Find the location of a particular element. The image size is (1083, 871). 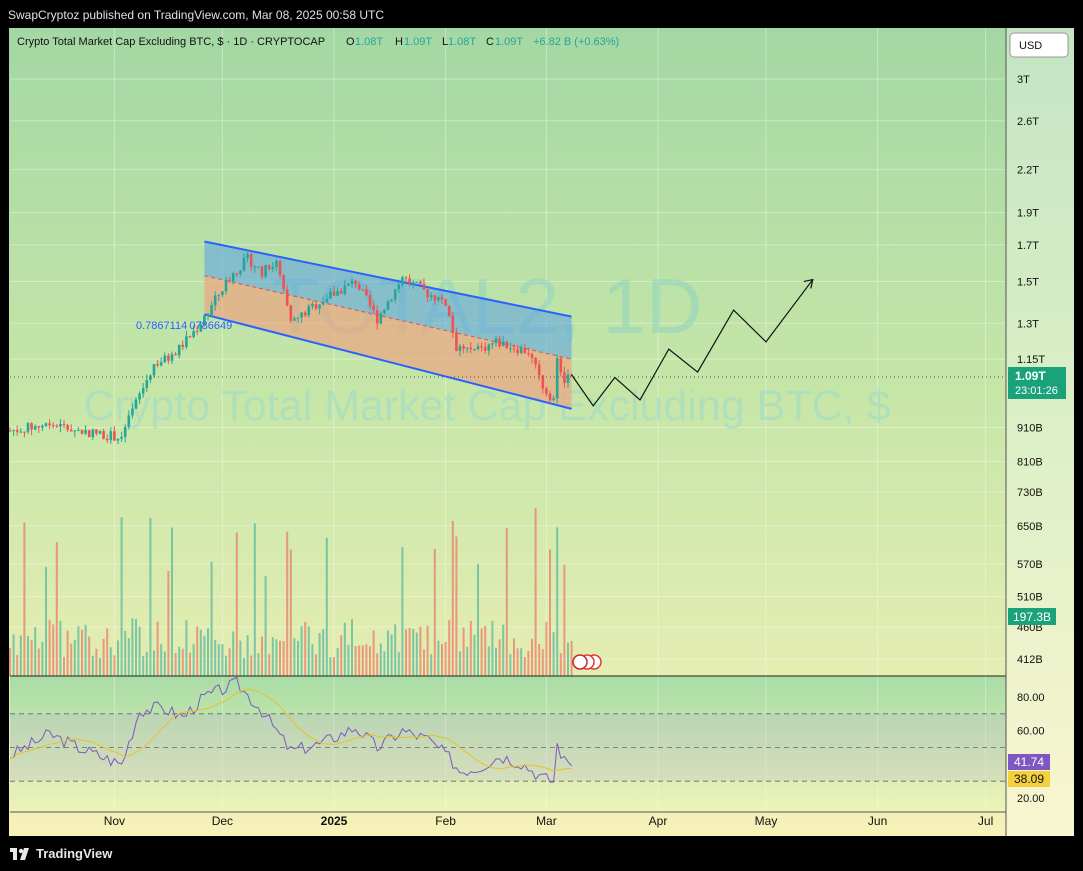

us-flag-icon is located at coordinates (580, 662).